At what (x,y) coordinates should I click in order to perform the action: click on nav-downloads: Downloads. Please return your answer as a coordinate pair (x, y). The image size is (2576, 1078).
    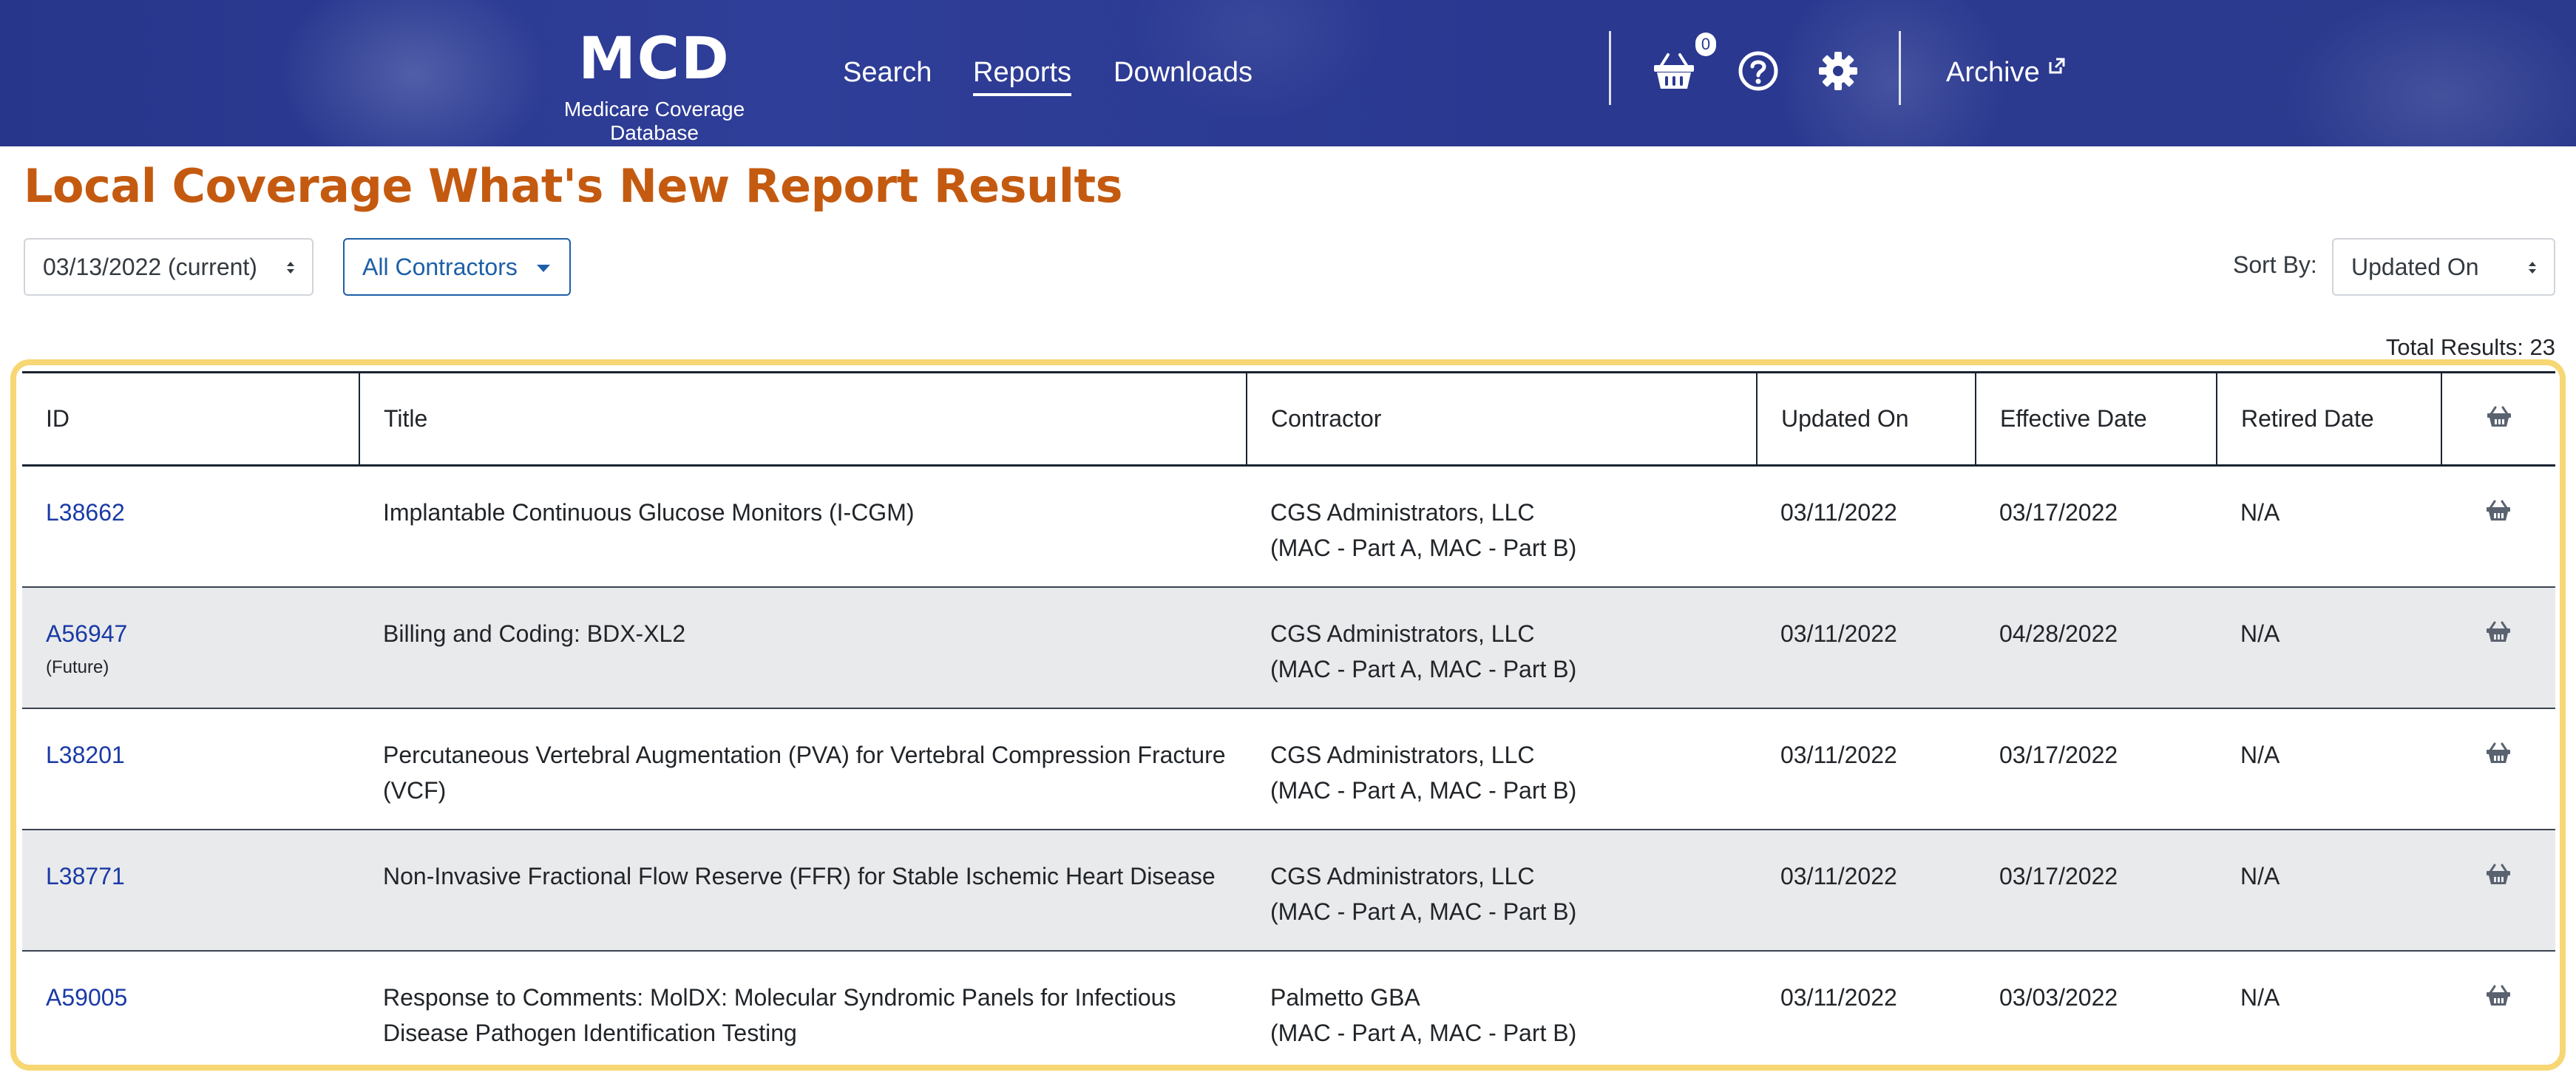
    Looking at the image, I should click on (1183, 72).